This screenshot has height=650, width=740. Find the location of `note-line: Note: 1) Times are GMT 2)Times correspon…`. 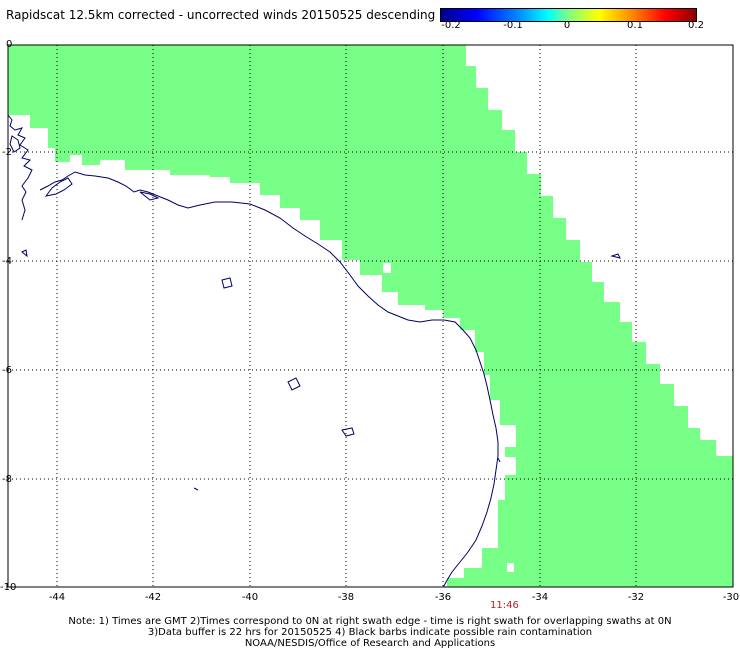

note-line: Note: 1) Times are GMT 2)Times correspon… is located at coordinates (370, 621).